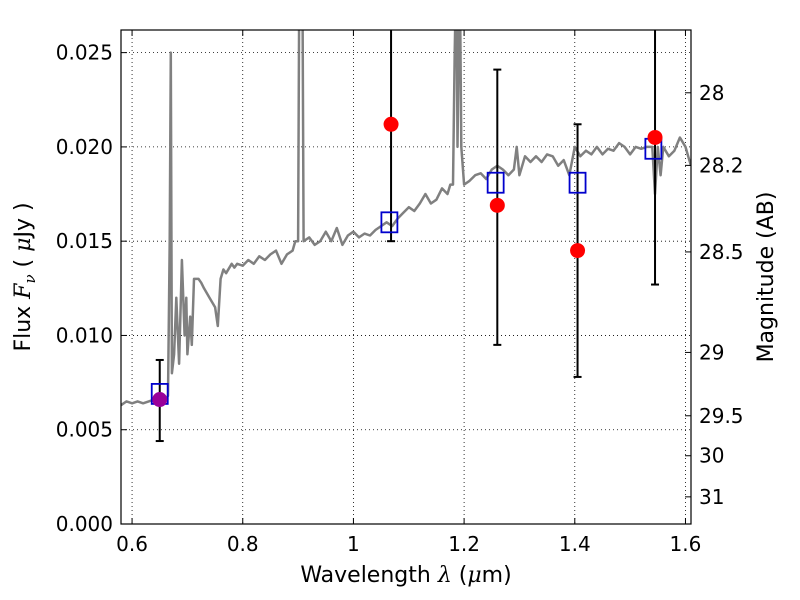 This screenshot has width=800, height=600. What do you see at coordinates (714, 295) in the screenshot?
I see `y2-axis-ticks: 28 28.2 28.5 29 29.5 30 31` at bounding box center [714, 295].